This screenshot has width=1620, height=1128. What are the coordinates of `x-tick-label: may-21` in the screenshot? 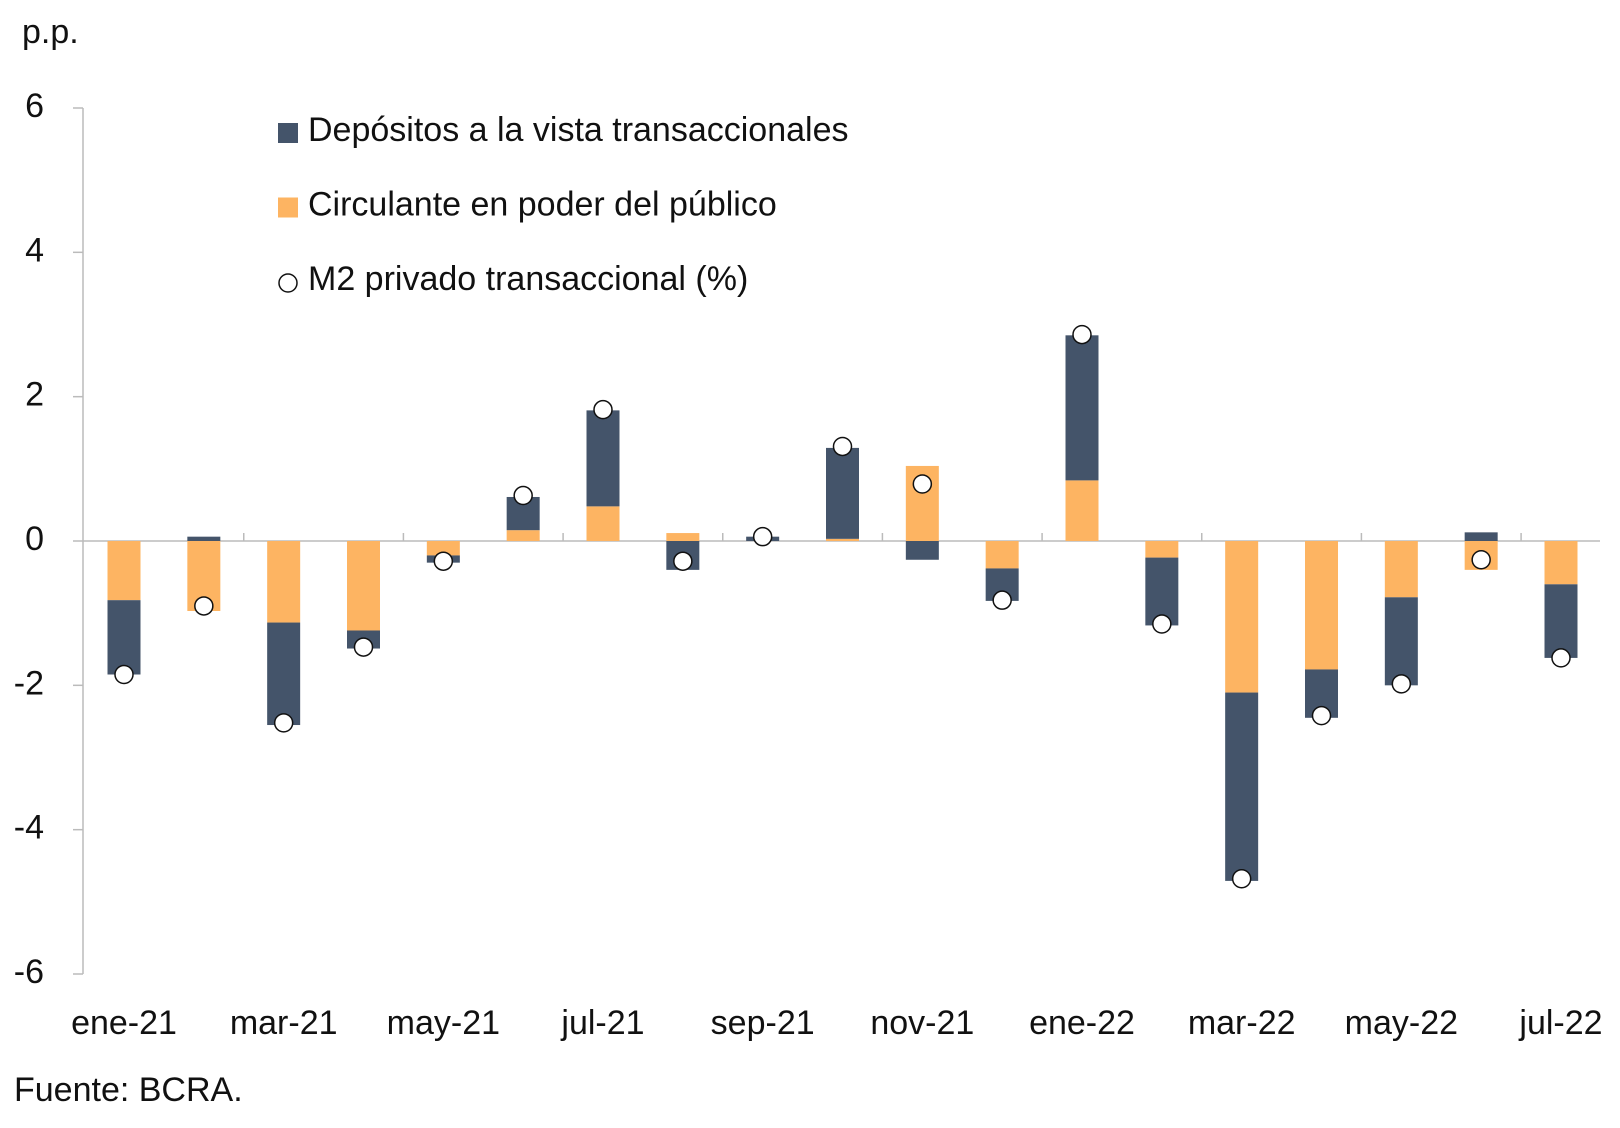 It's located at (443, 1023).